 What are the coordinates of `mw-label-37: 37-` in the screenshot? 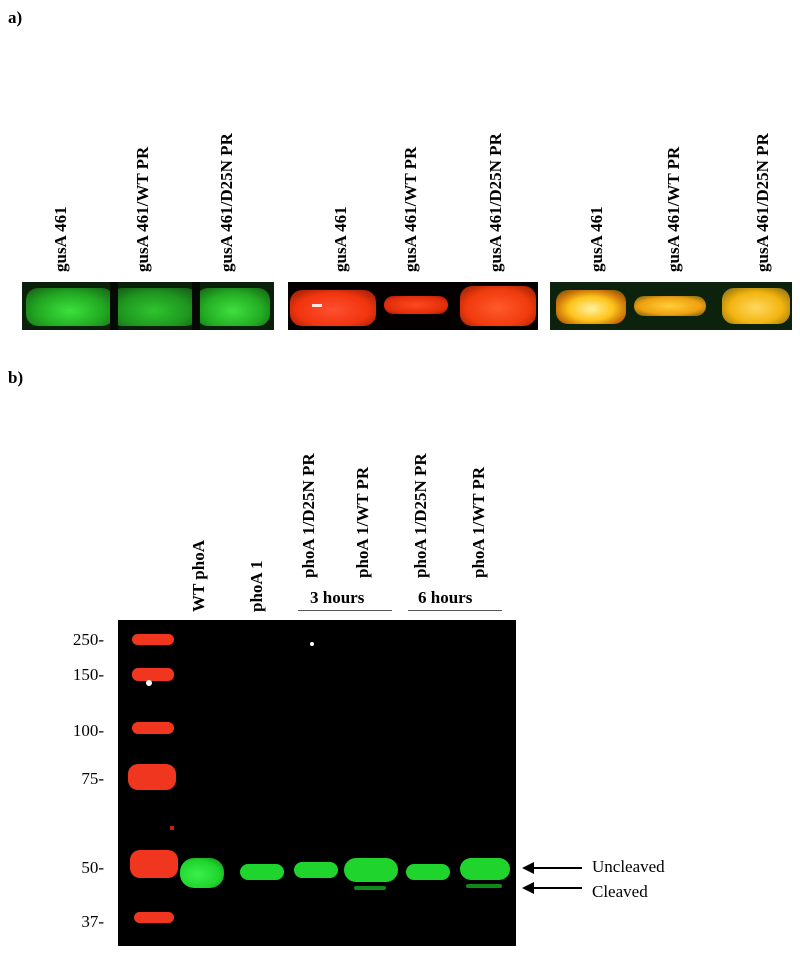 It's located at (92, 921).